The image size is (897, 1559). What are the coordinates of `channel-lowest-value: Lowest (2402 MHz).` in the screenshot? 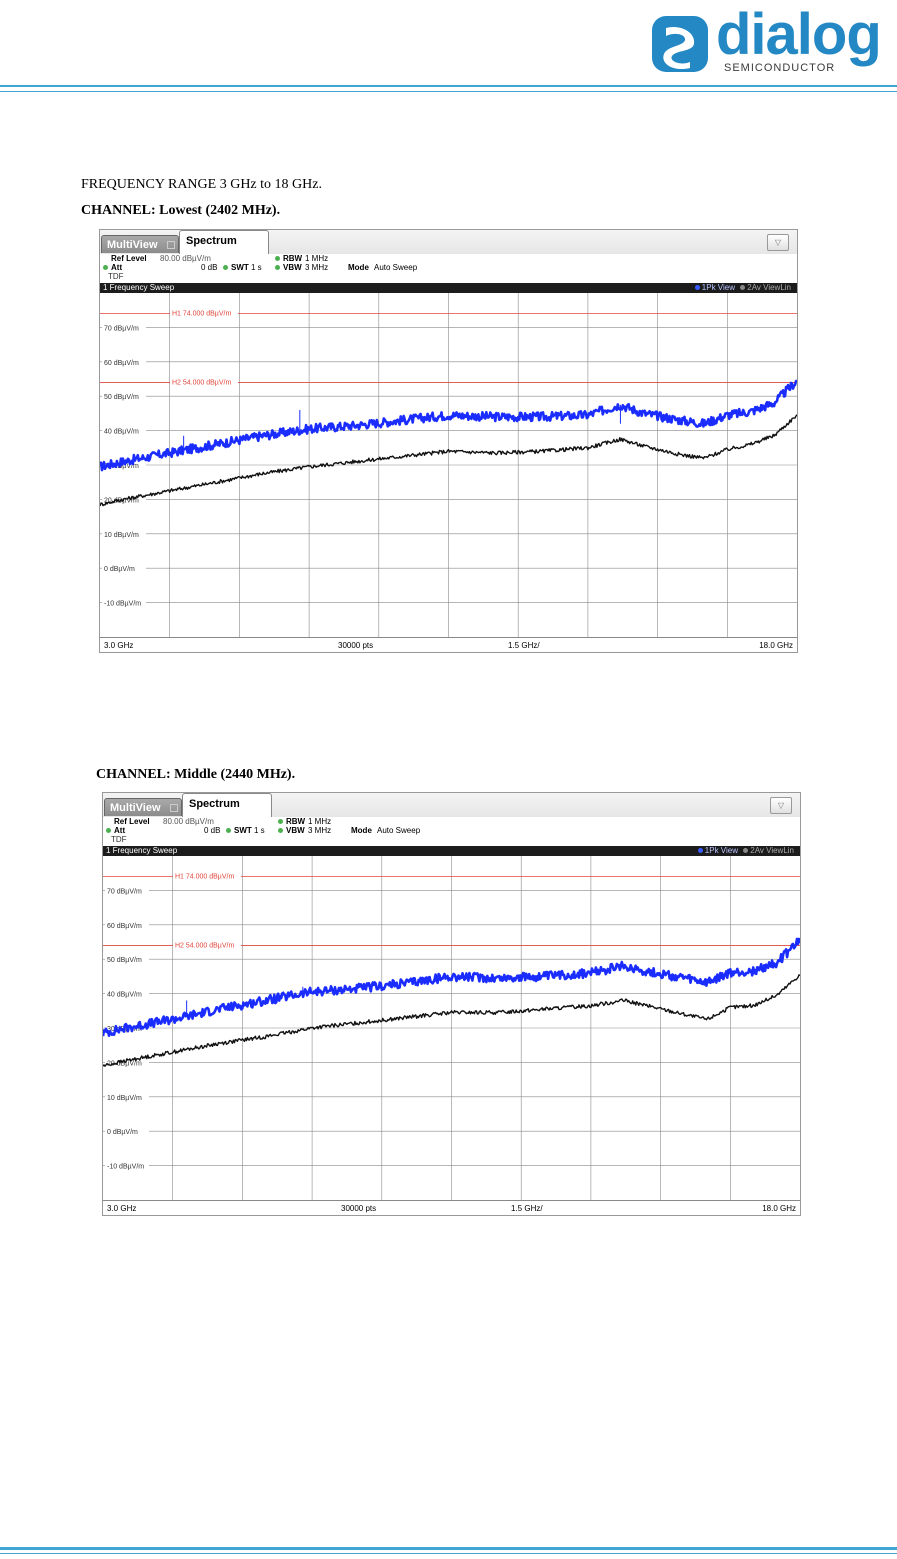 It's located at (219, 210).